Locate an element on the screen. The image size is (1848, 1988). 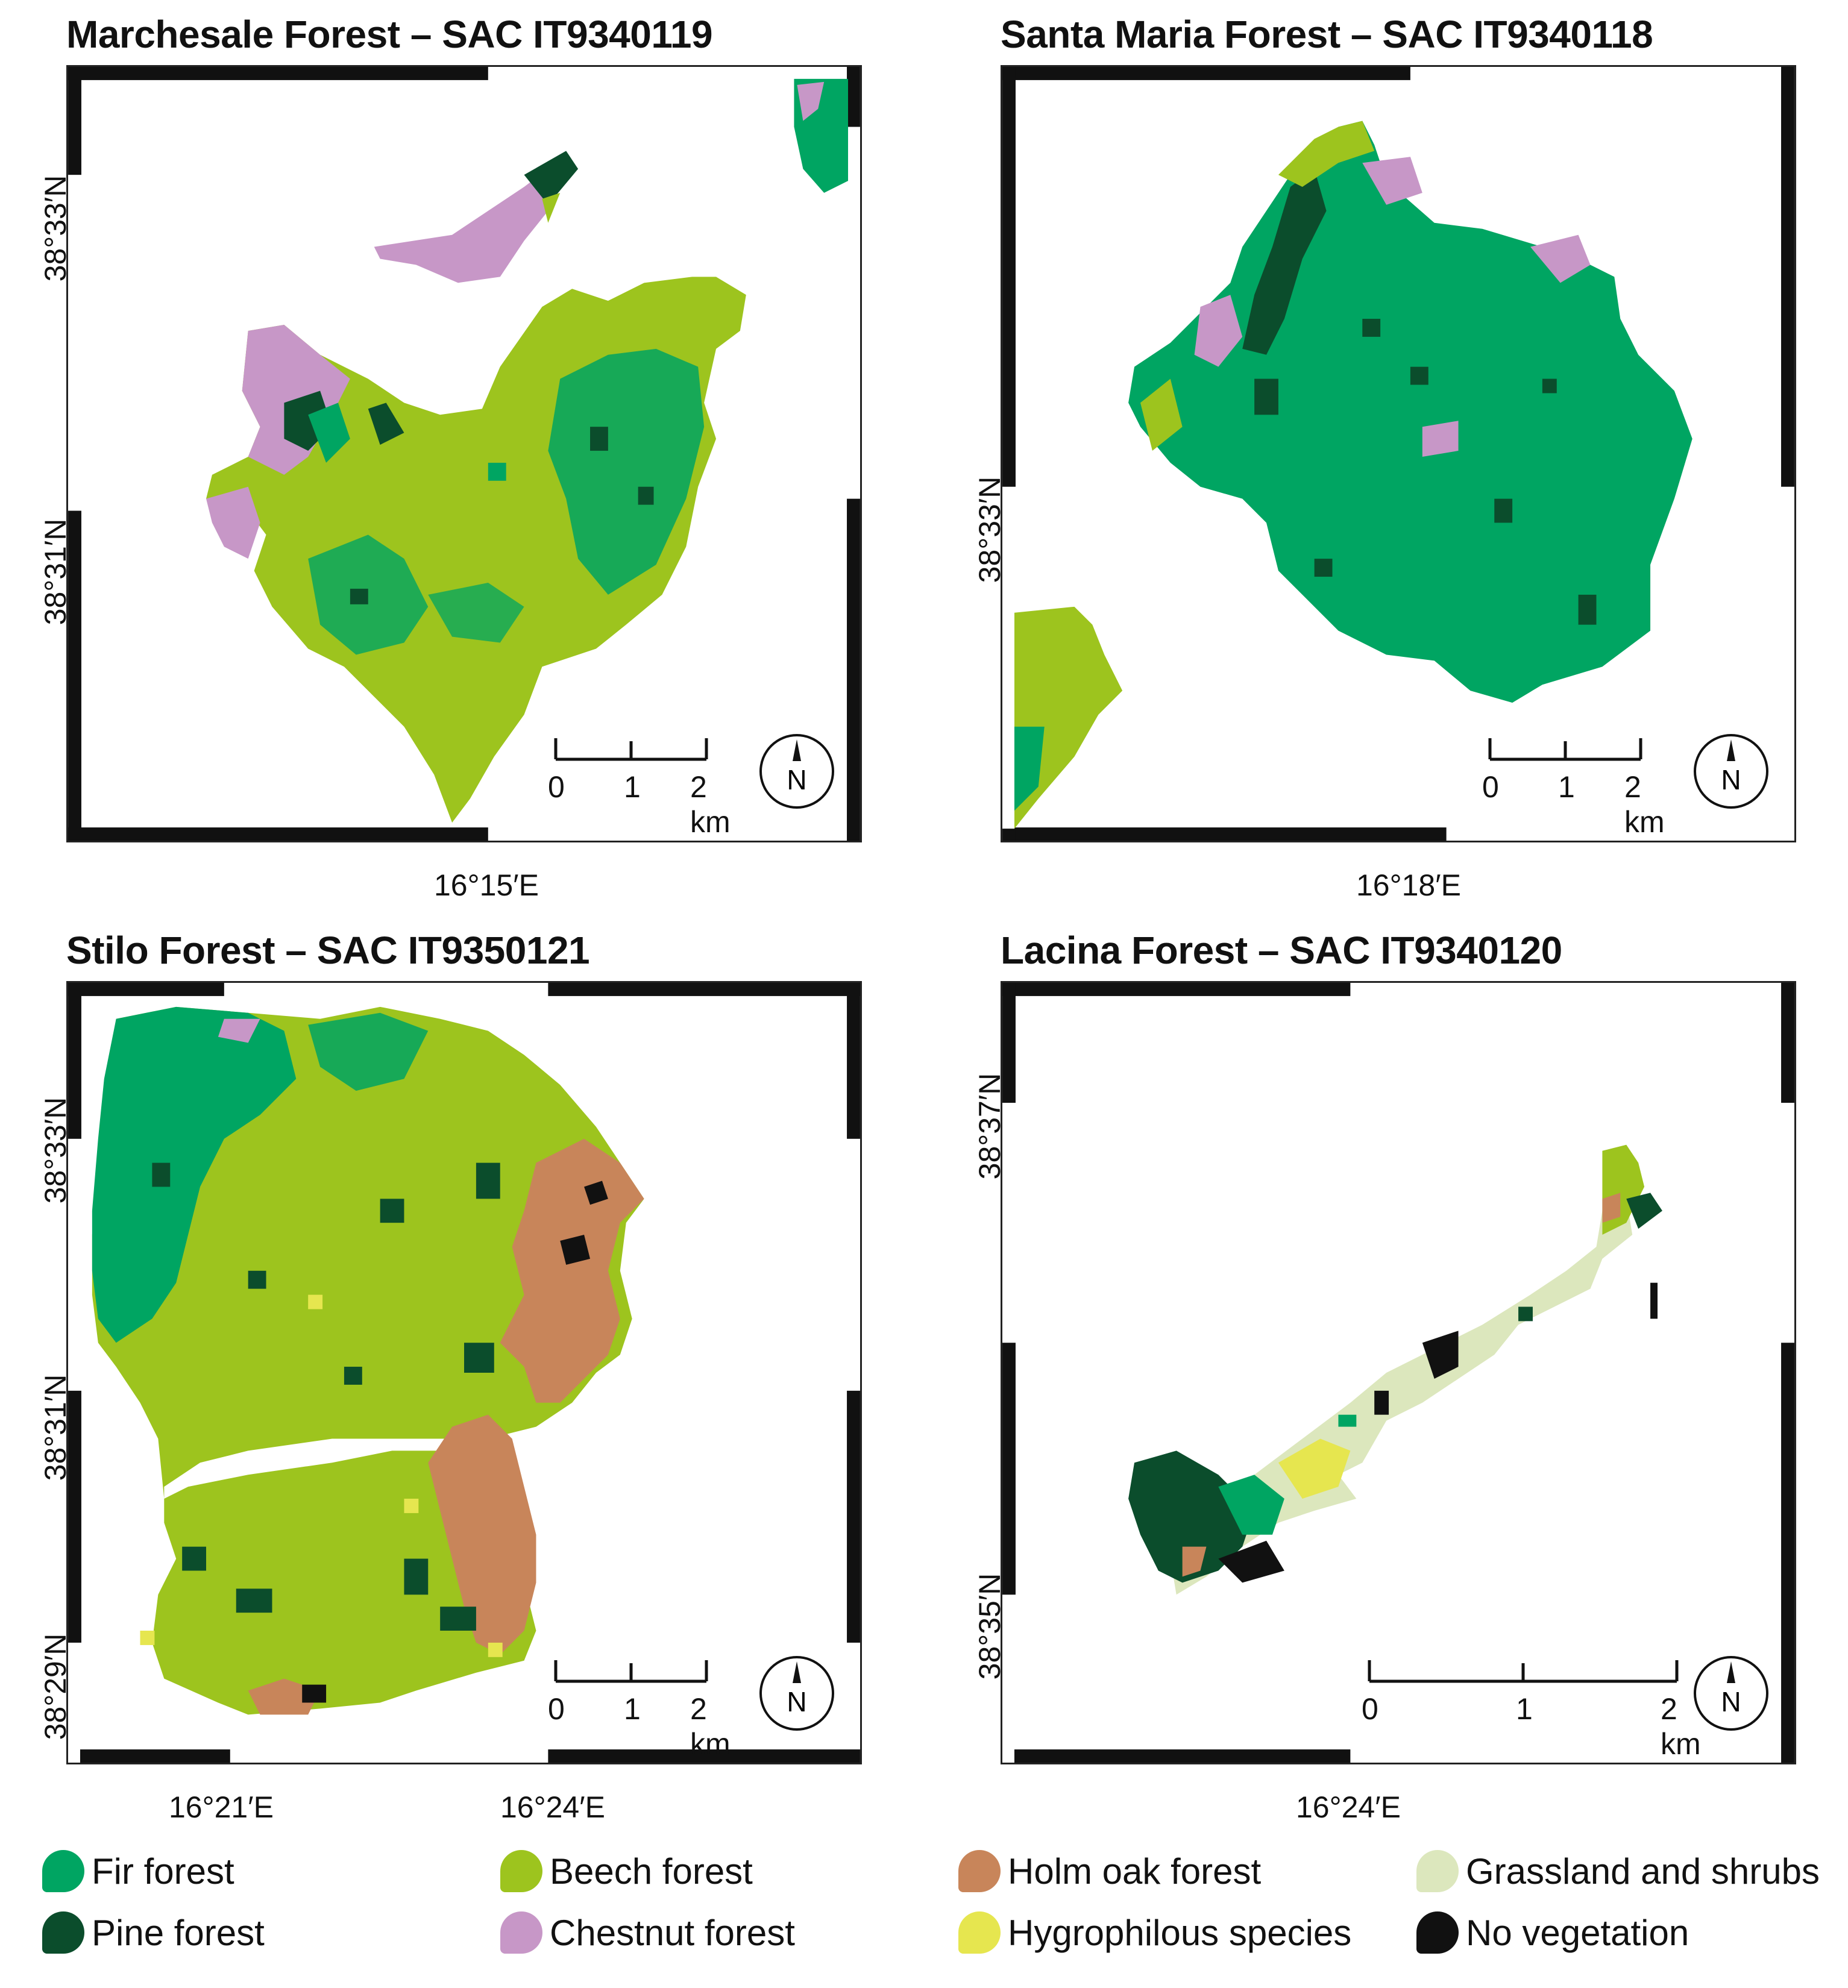
lon-label: 16°18′E is located at coordinates (1408, 885).